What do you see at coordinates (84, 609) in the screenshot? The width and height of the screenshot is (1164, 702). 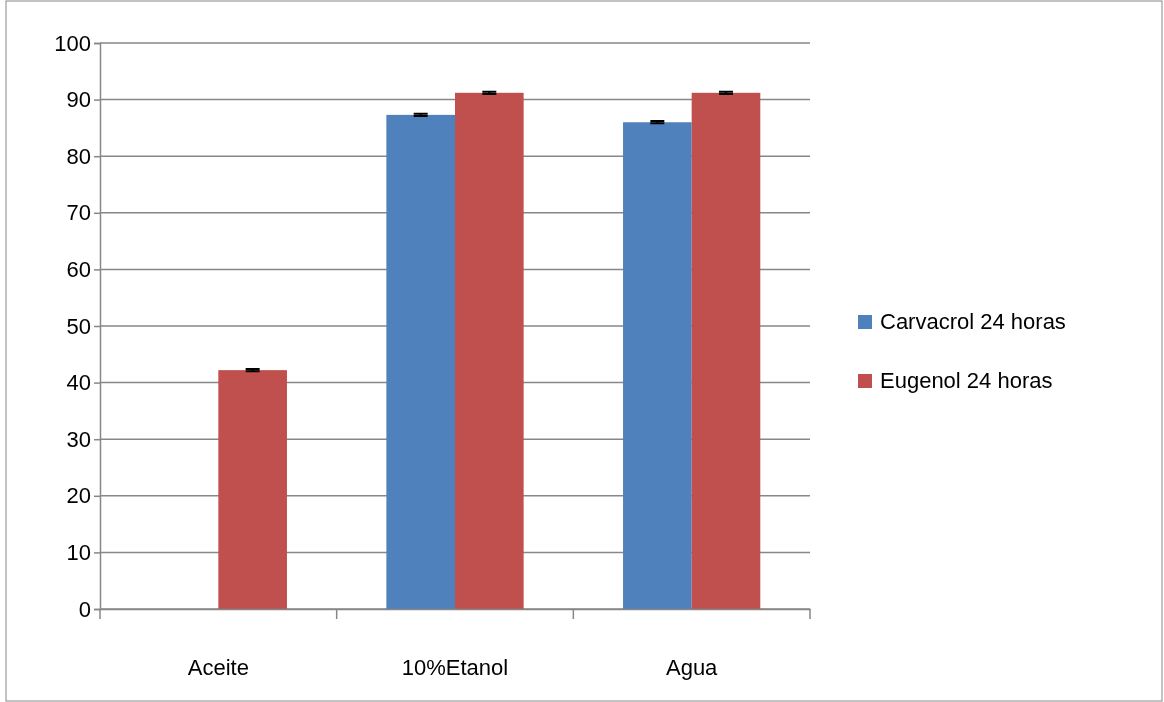 I see `y-tick-label: 0` at bounding box center [84, 609].